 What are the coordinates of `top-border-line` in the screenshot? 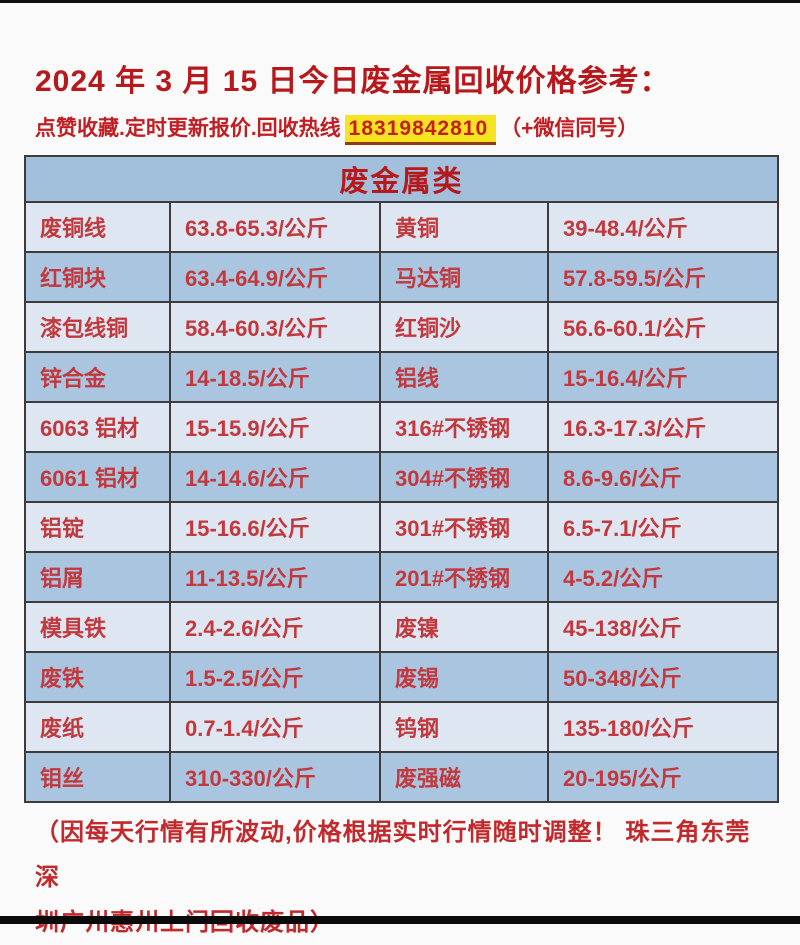 It's located at (400, 1).